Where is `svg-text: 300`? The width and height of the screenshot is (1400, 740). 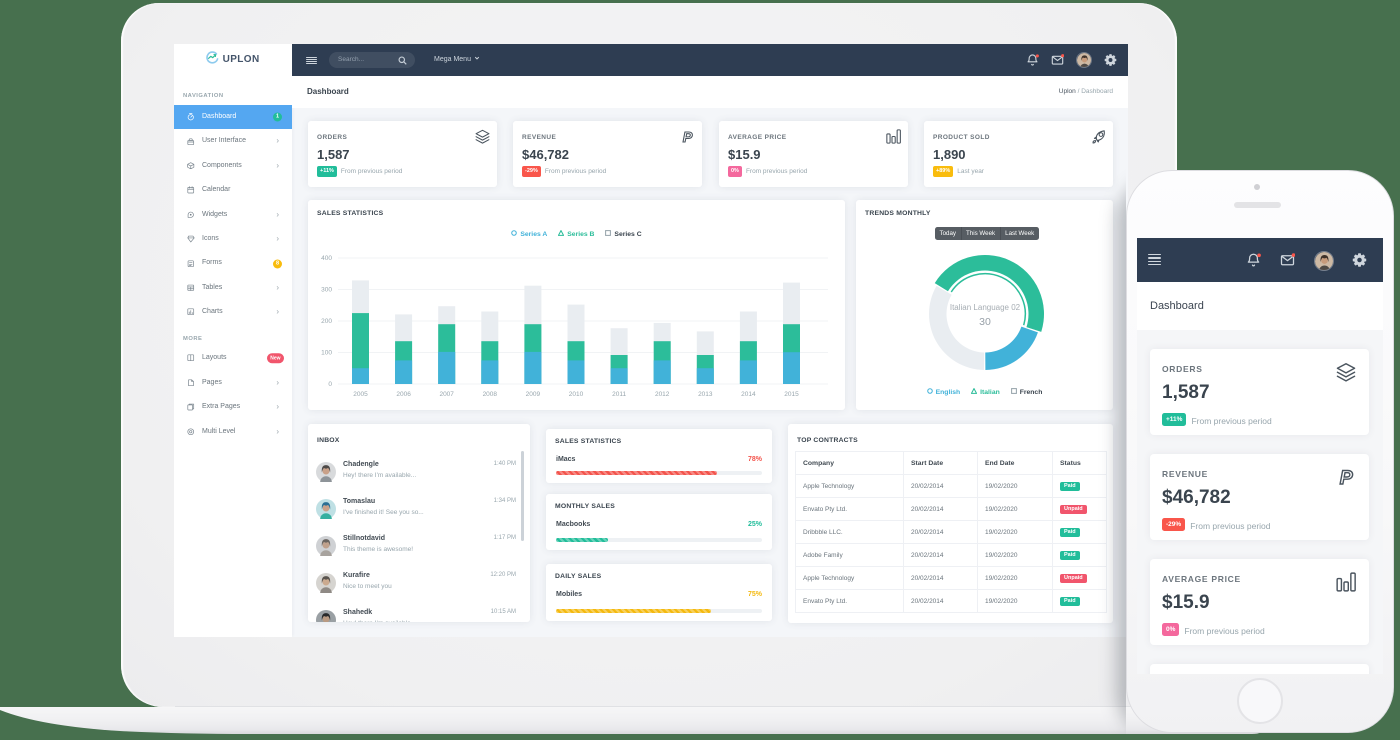
svg-text: 300 is located at coordinates (326, 290).